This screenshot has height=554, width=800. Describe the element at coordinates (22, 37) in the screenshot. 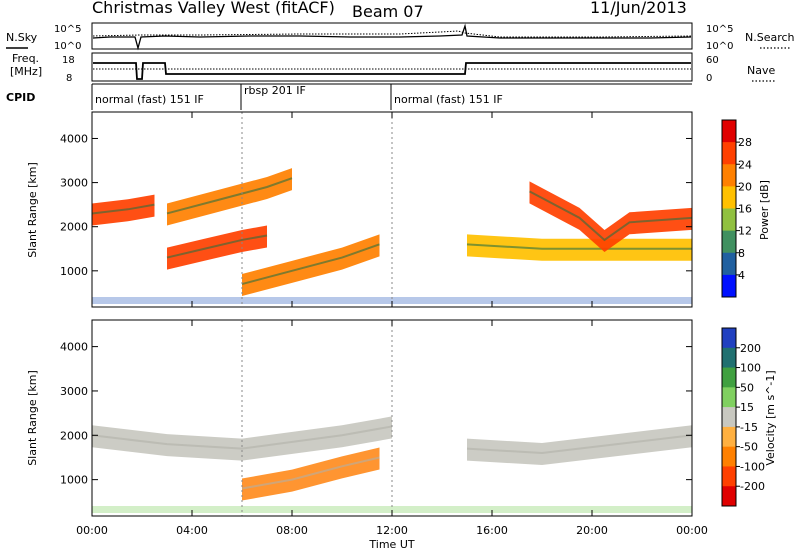

I see `nsky-label: N.Sky` at that location.